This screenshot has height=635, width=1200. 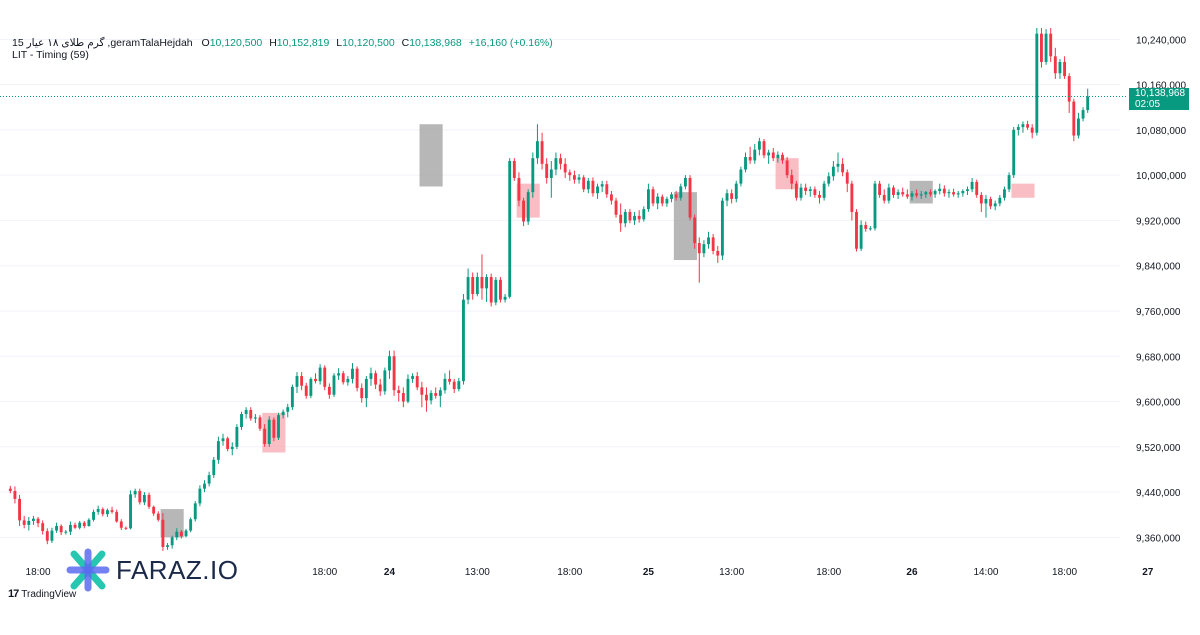 I want to click on time-tick-label: 26, so click(x=912, y=572).